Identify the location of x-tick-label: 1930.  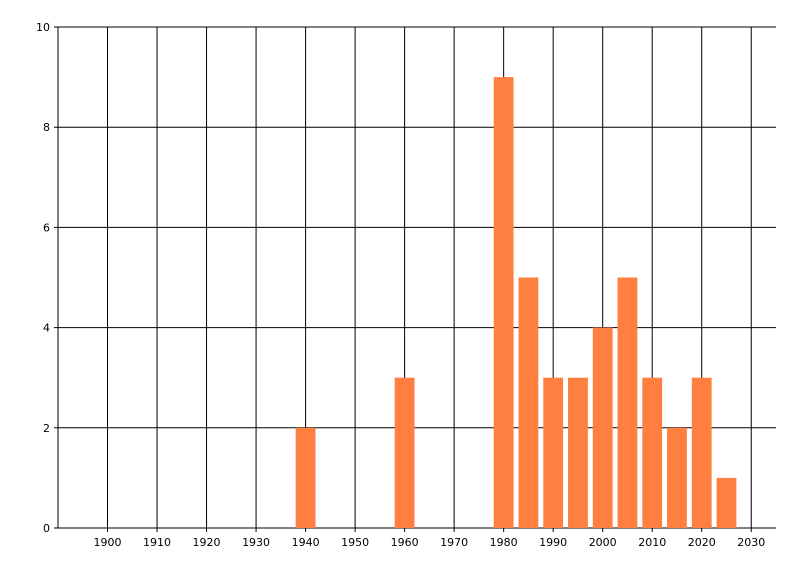
(256, 542).